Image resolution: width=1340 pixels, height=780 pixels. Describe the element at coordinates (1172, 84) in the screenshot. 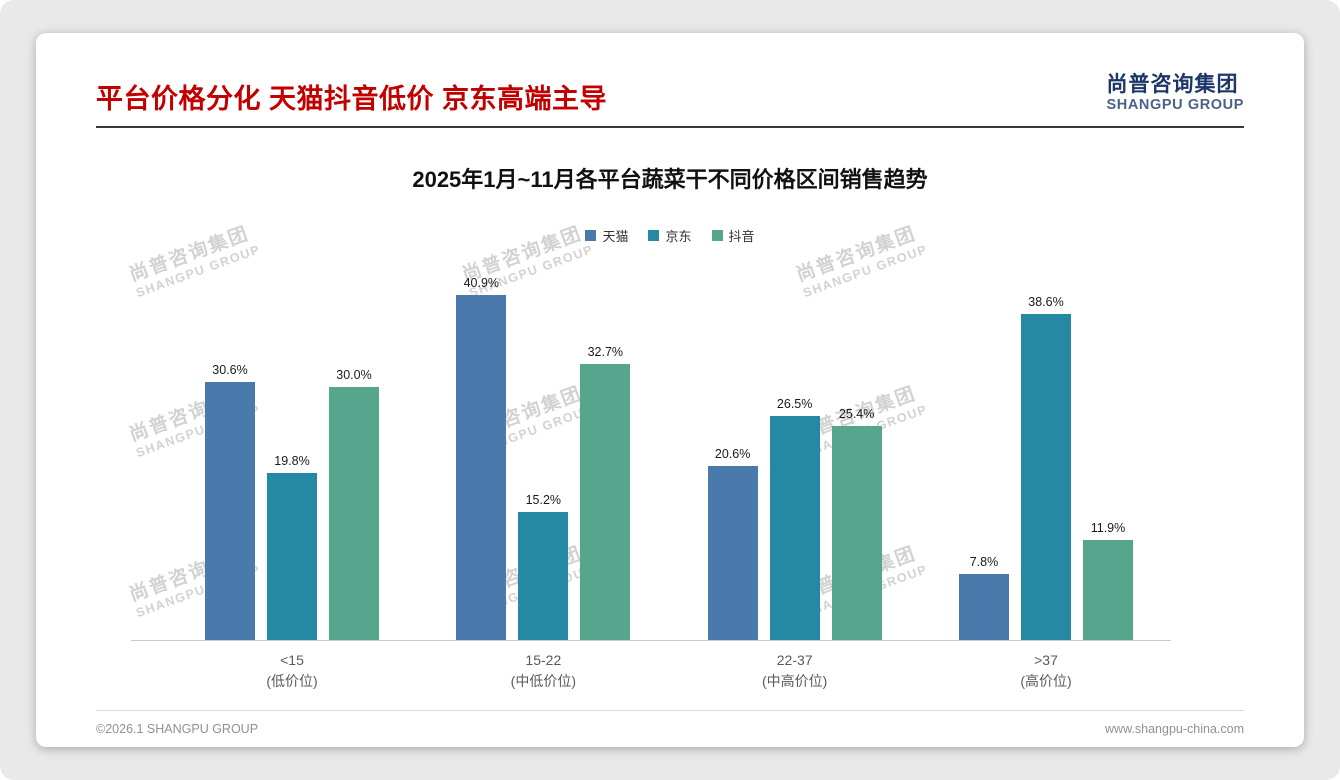

I see `logo-cn-text: 尚普咨询集团` at that location.